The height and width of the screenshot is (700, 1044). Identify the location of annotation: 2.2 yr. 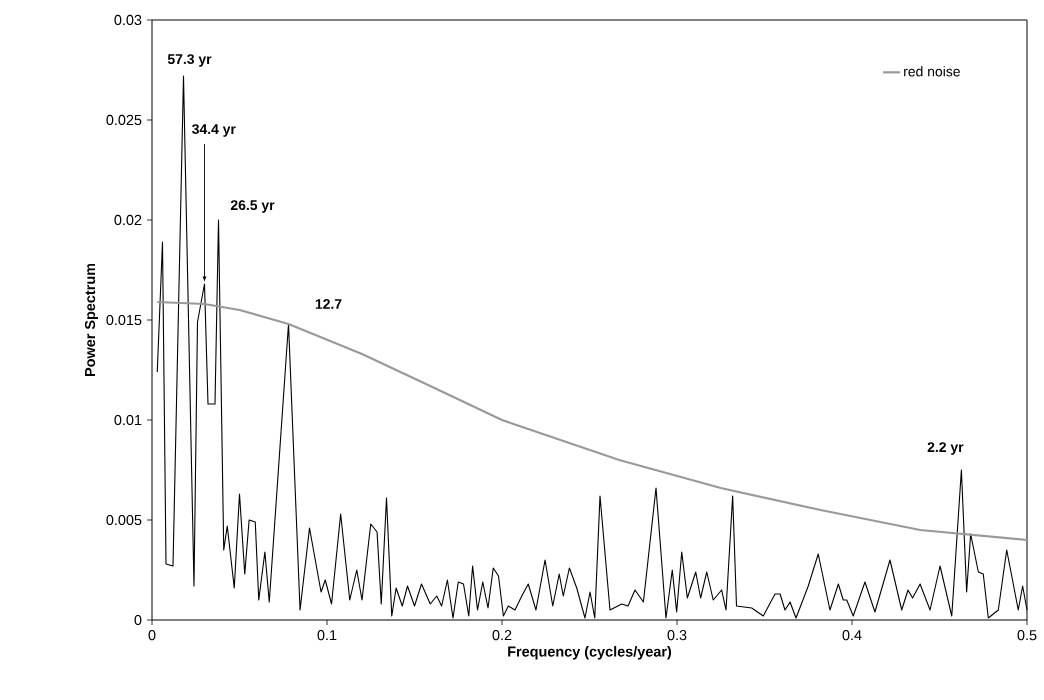
(945, 448).